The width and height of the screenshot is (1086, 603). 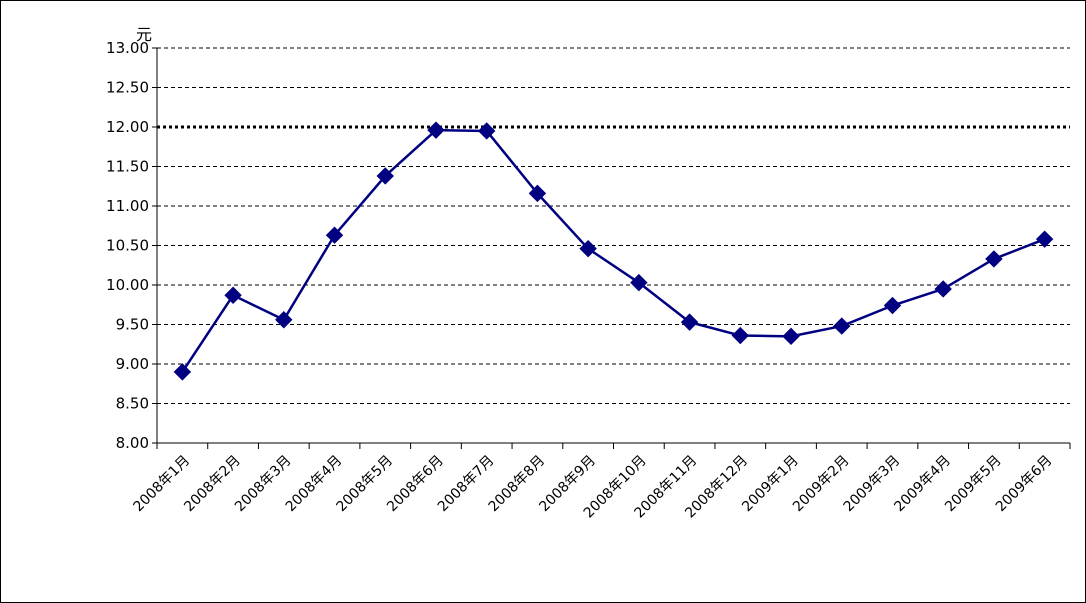 What do you see at coordinates (127, 127) in the screenshot?
I see `y-tick-label: 12.00` at bounding box center [127, 127].